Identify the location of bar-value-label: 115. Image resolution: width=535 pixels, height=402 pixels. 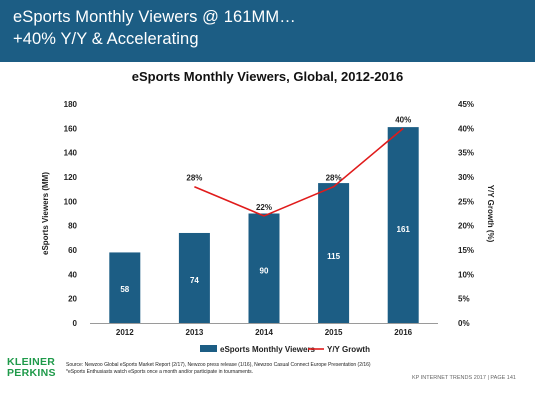
(333, 256).